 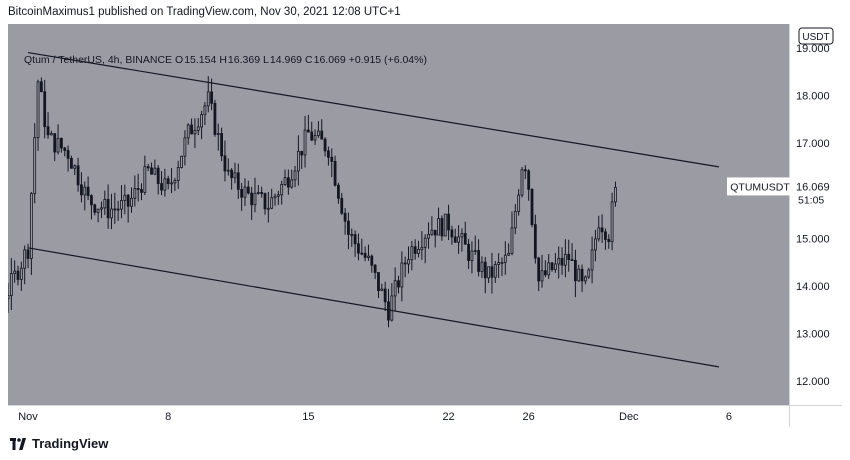 I want to click on time-axis, so click(x=398, y=416).